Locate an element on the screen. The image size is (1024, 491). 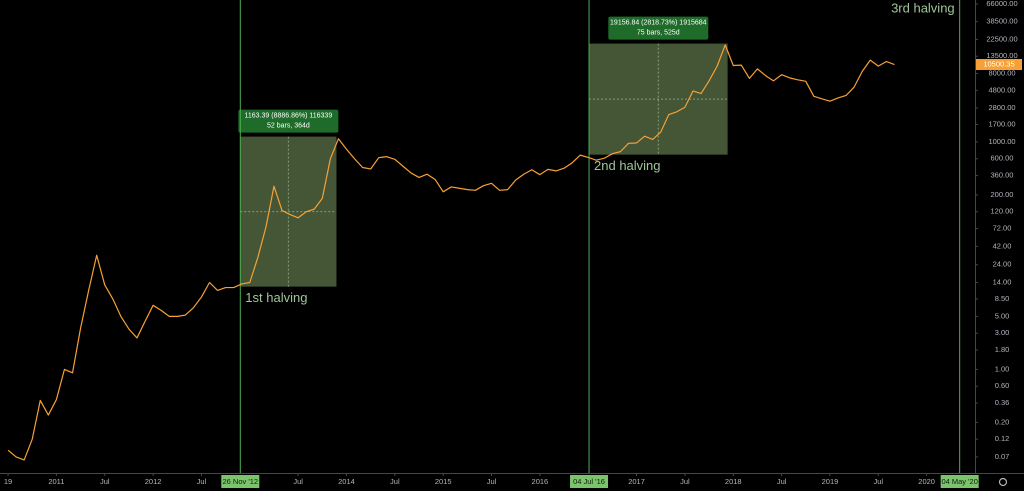
y-tick-label: 38500.00 is located at coordinates (1001, 21).